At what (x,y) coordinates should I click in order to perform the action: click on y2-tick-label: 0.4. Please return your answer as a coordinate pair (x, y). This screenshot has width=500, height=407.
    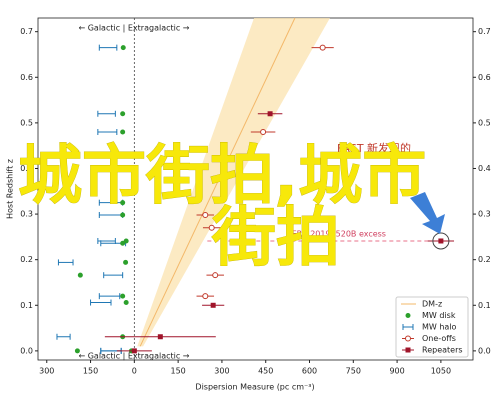
    Looking at the image, I should click on (484, 168).